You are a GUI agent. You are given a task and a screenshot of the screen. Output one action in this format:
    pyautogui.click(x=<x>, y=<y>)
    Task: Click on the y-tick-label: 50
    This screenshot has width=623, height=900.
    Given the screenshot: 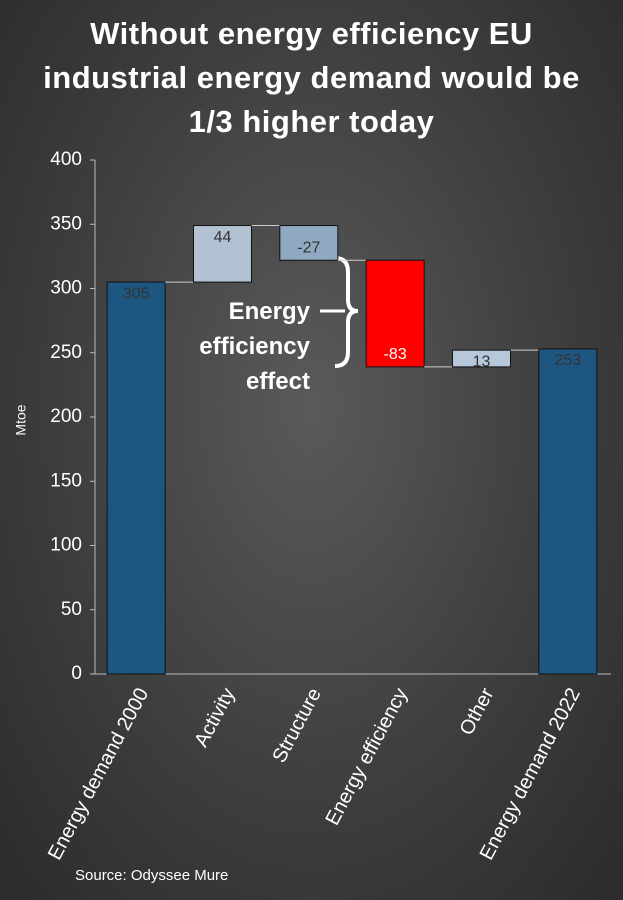 What is the action you would take?
    pyautogui.click(x=71, y=609)
    